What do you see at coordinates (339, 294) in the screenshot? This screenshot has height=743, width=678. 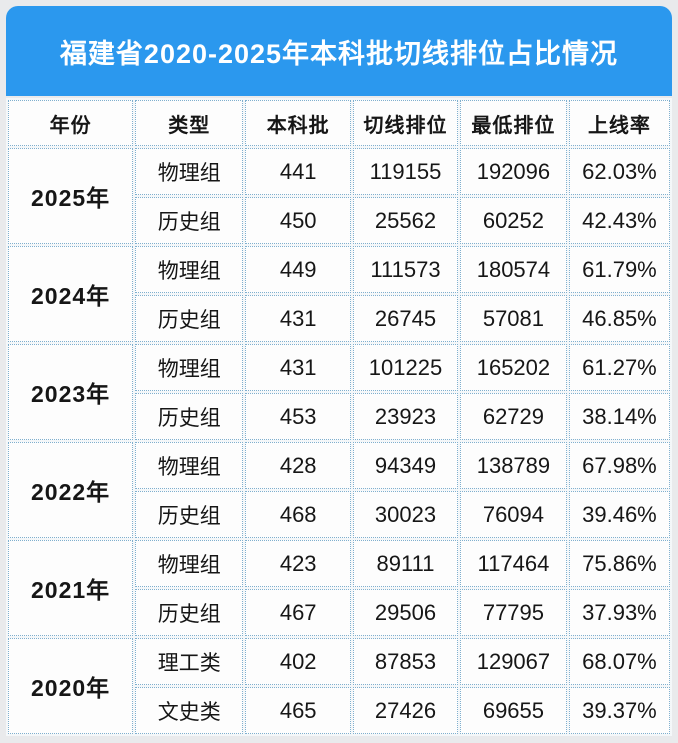 I see `table-row-2024-physics: 2024年 物理组 449 111573 180574 61.79%` at bounding box center [339, 294].